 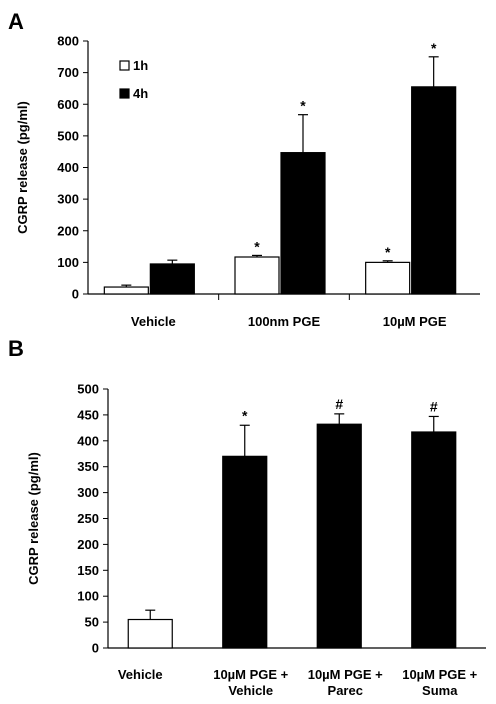 I want to click on y-tick-label: 800, so click(x=68, y=41).